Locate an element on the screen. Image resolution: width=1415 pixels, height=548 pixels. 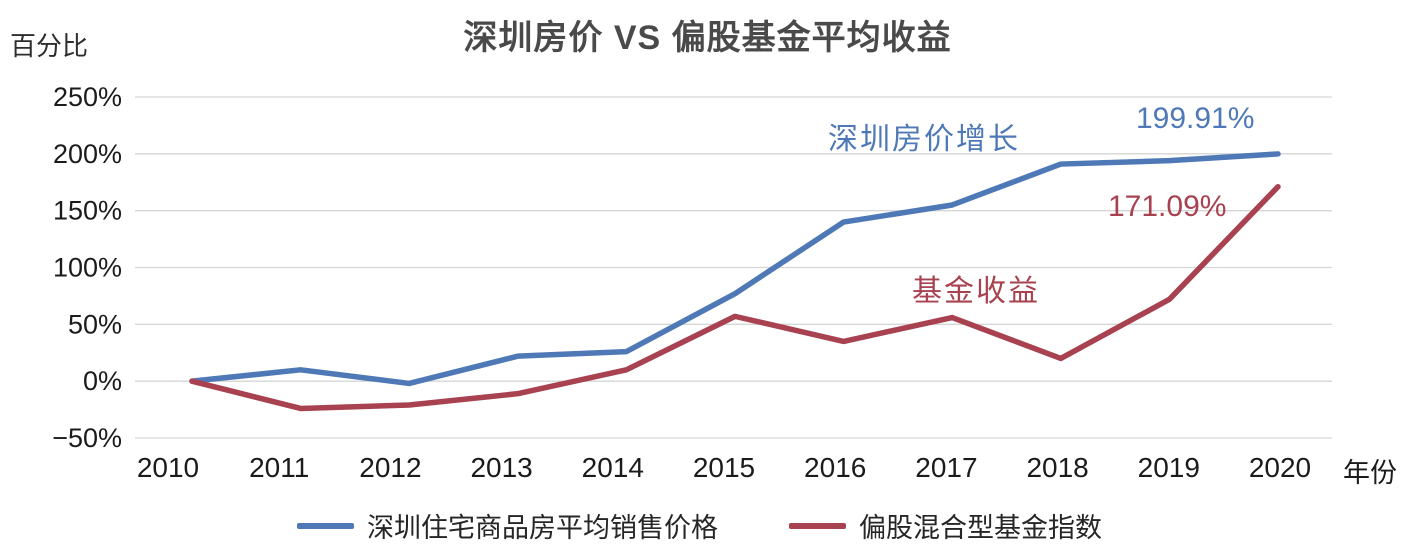
fund-line-swatch-icon is located at coordinates (817, 525).